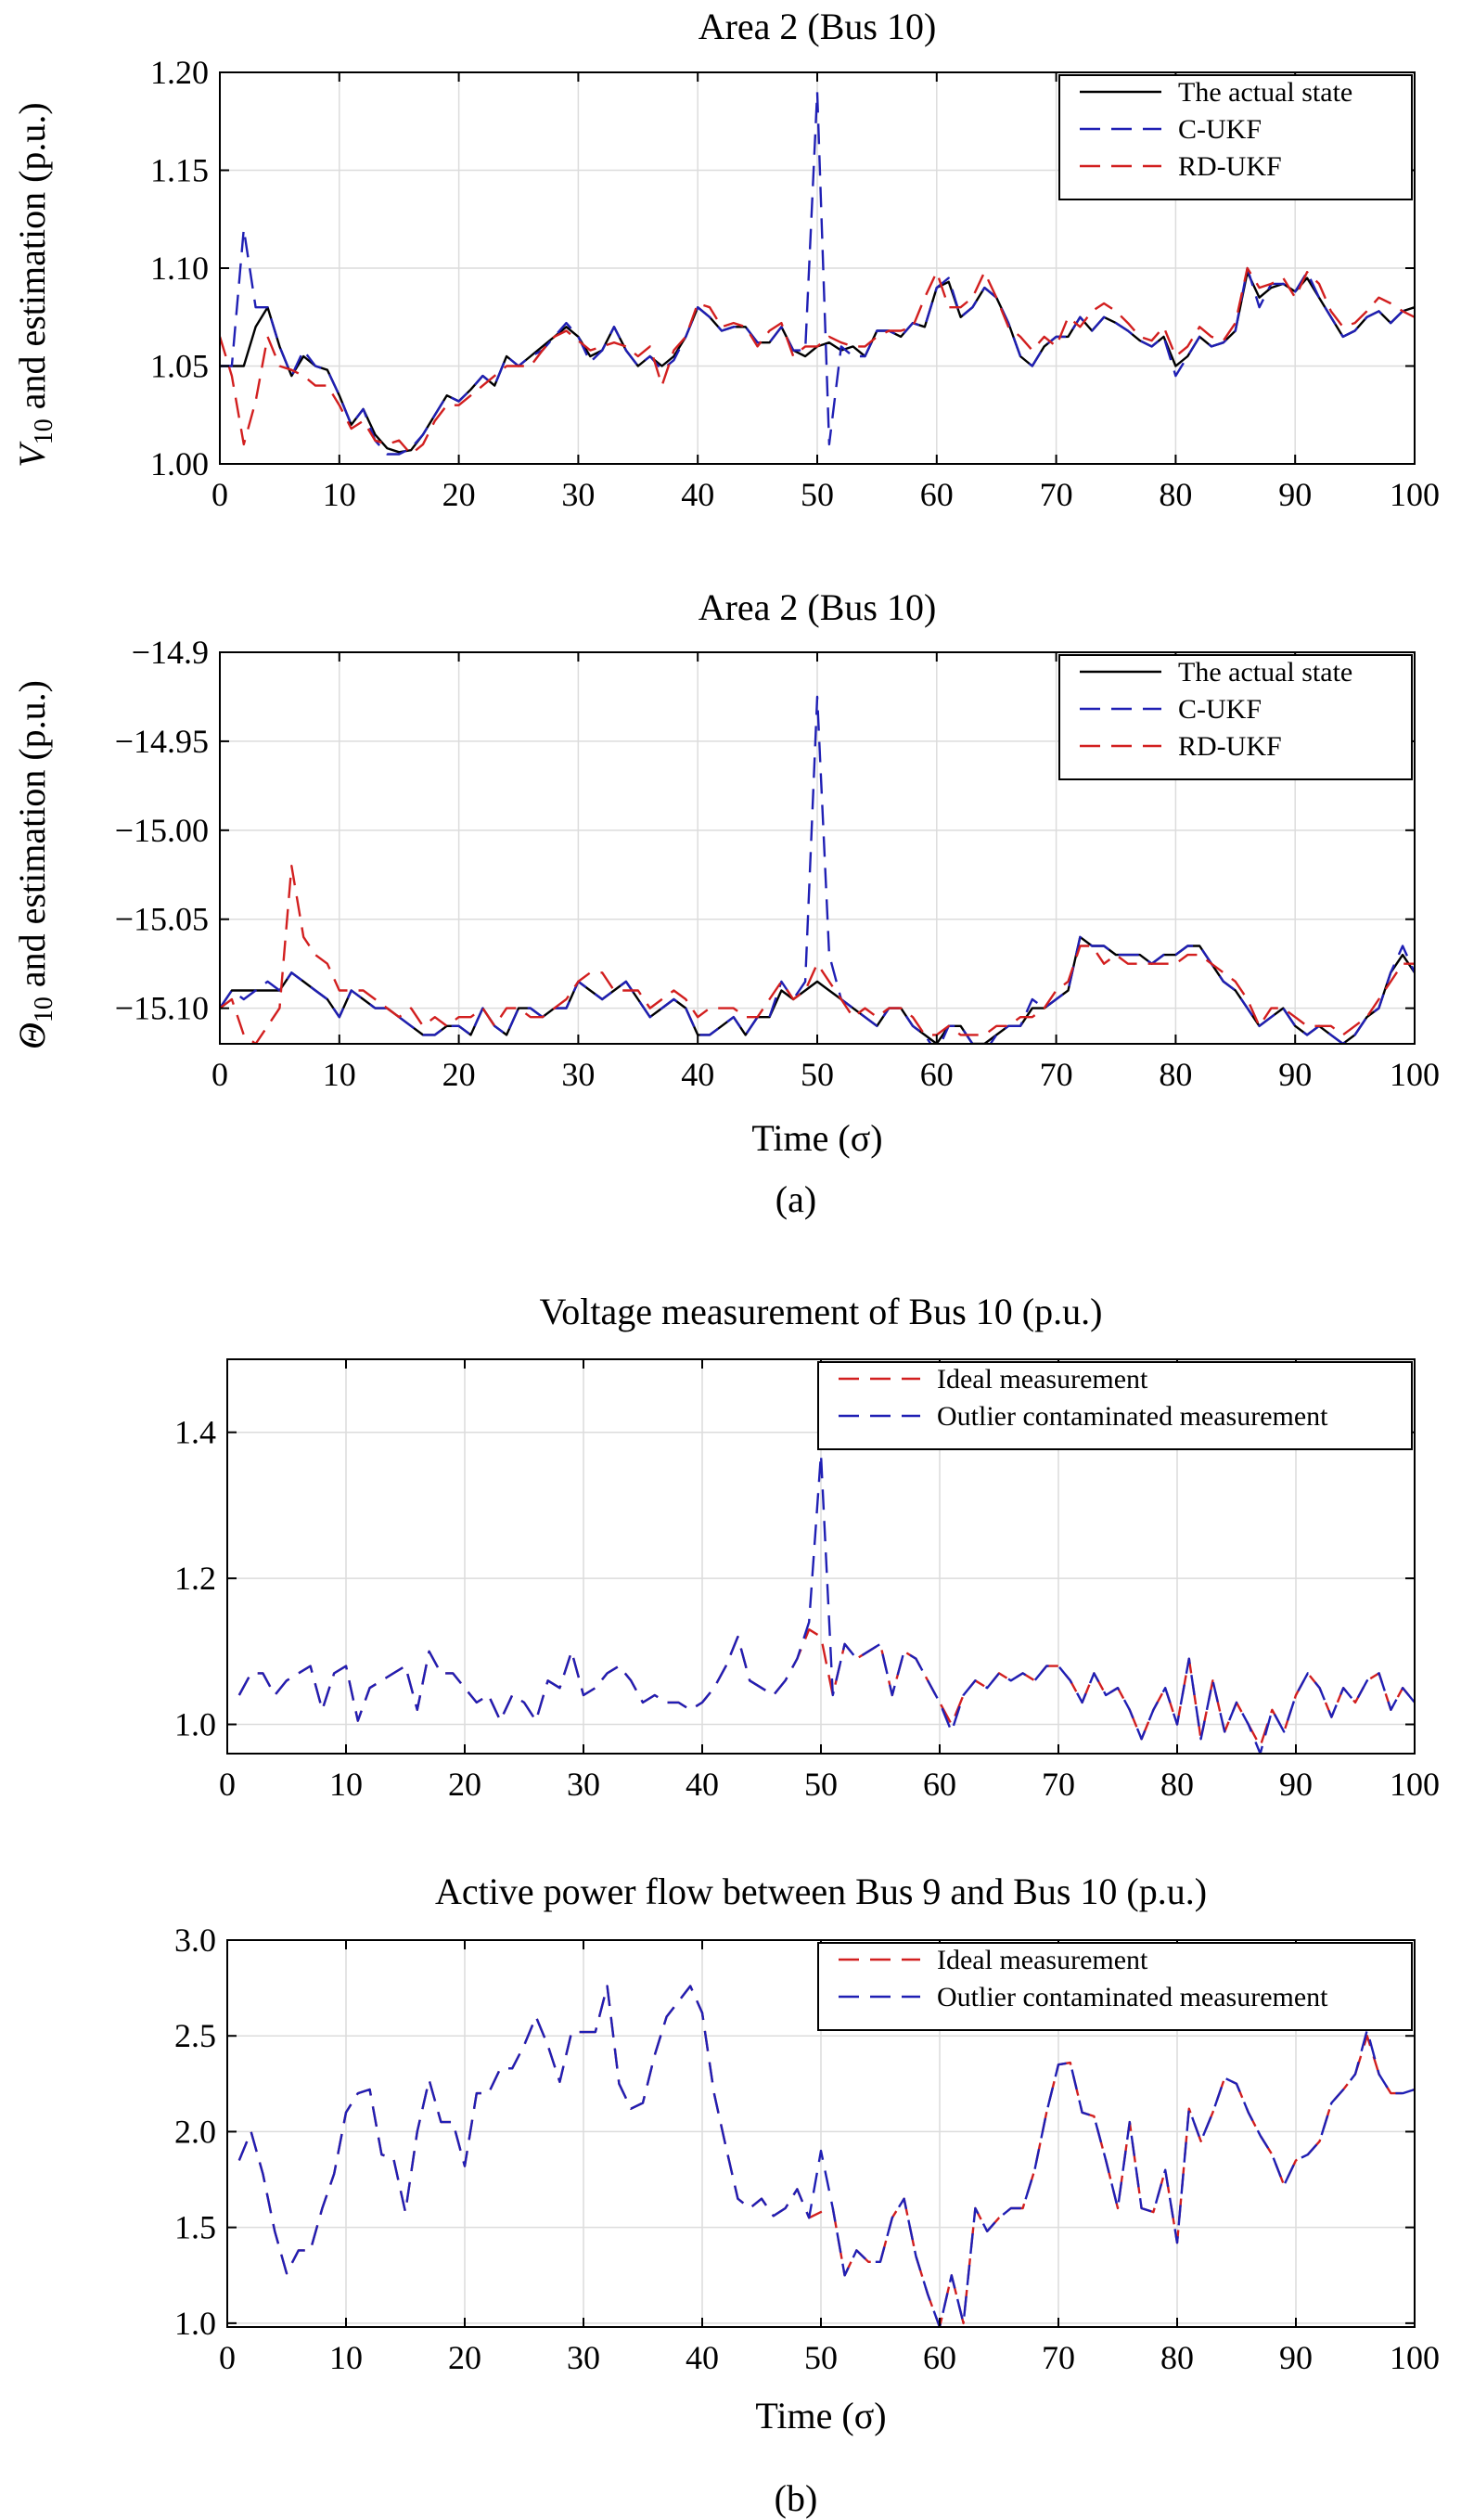  Describe the element at coordinates (821, 1311) in the screenshot. I see `chart-title: Voltage measurement of Bus 10 (p.u.)` at that location.